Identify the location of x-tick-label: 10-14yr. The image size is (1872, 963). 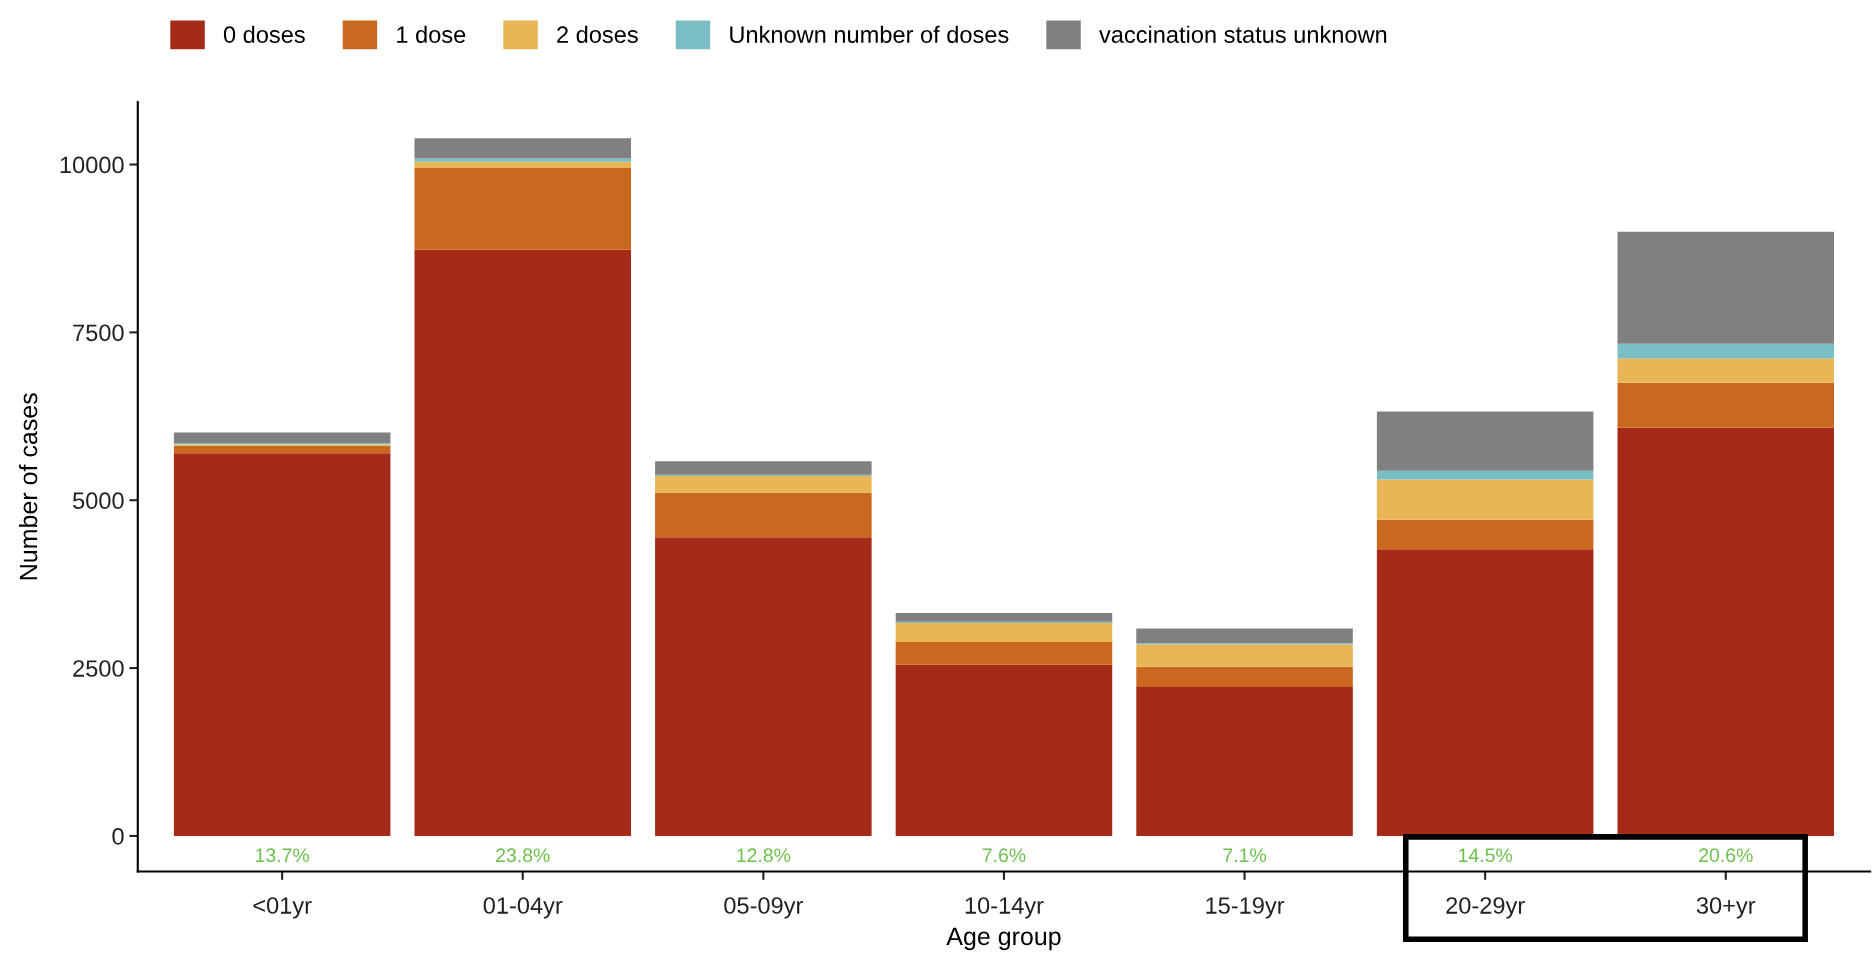
(1004, 908).